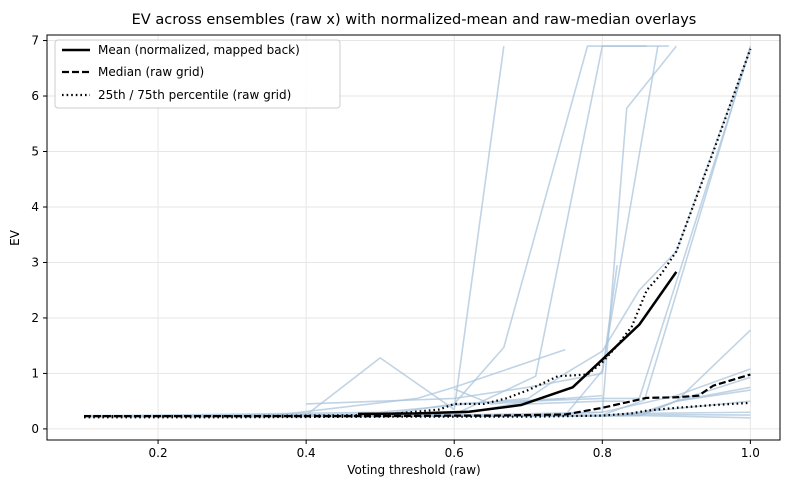 The image size is (790, 490). I want to click on y-tick-label: 4, so click(35, 207).